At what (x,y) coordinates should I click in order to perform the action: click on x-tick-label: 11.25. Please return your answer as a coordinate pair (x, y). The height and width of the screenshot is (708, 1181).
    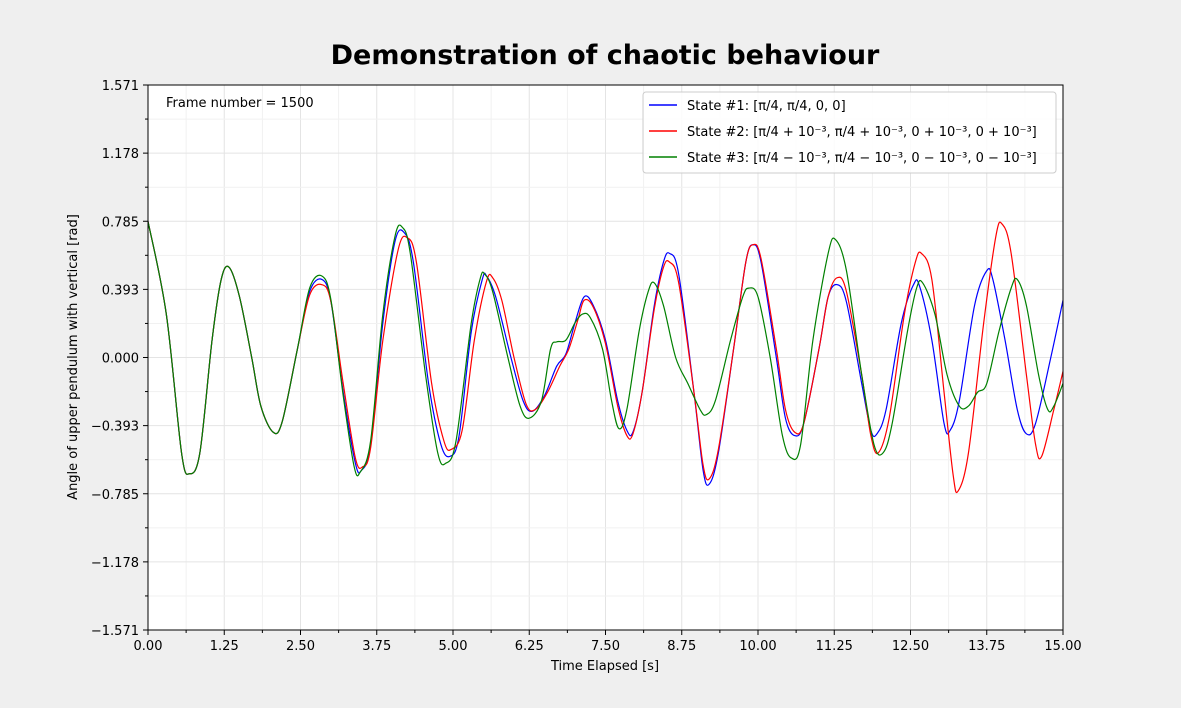
    Looking at the image, I should click on (834, 646).